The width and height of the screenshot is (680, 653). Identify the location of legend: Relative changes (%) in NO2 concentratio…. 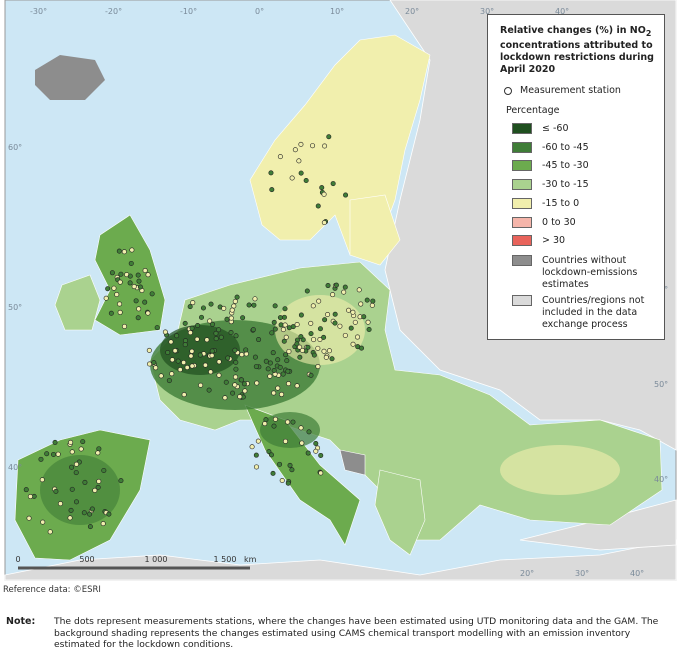
(576, 177).